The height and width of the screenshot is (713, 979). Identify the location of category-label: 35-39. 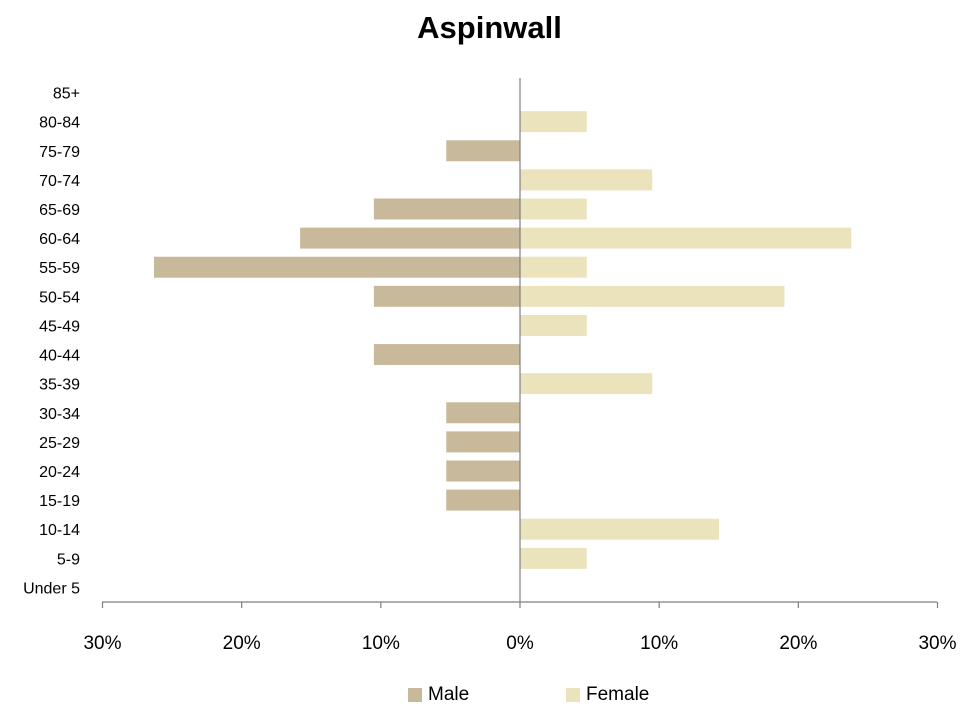
(59, 385).